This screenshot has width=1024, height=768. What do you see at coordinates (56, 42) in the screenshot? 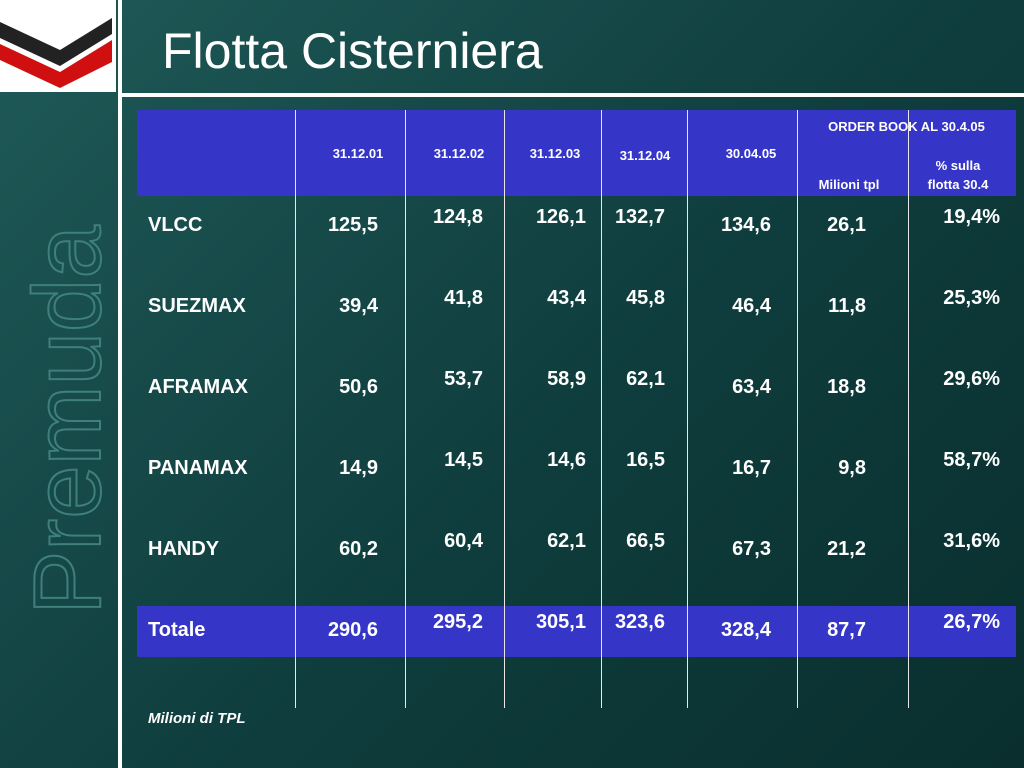
I see `logo-chevron-black` at bounding box center [56, 42].